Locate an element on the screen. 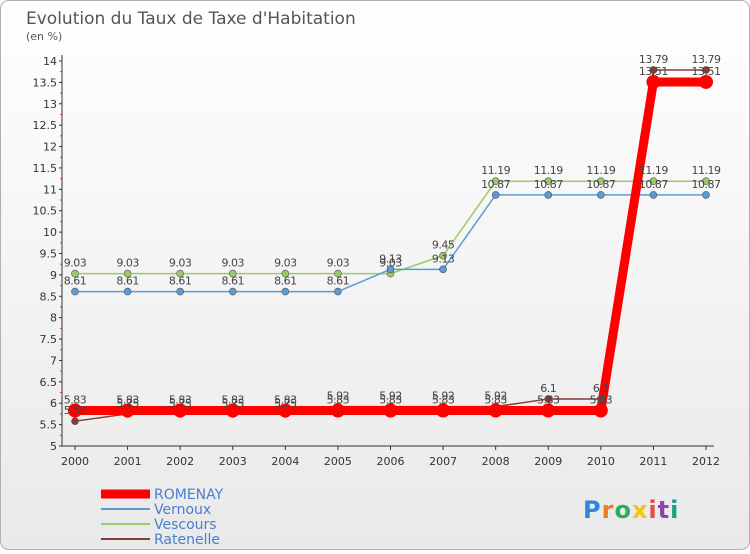 The height and width of the screenshot is (554, 750). x-tick-label: 2010 is located at coordinates (601, 461).